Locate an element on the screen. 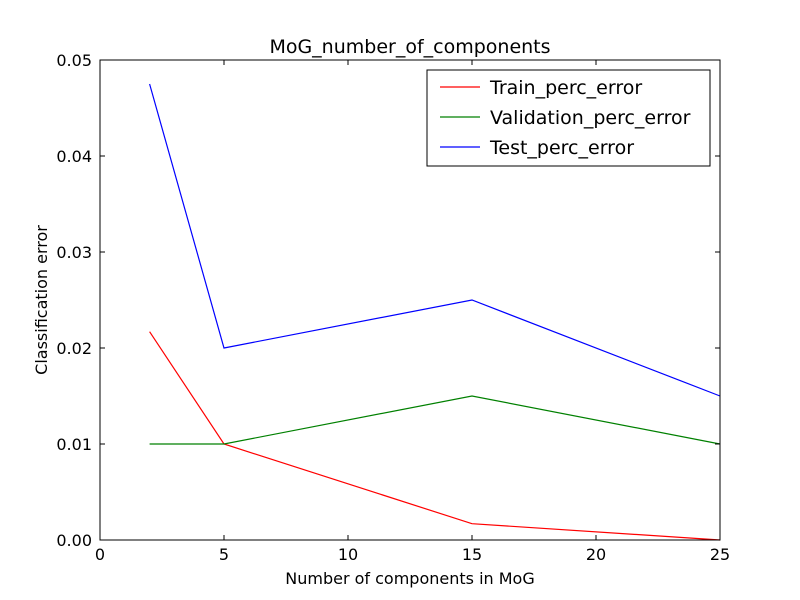 Image resolution: width=800 pixels, height=600 pixels. y-tick-label: 0.02 is located at coordinates (74, 348).